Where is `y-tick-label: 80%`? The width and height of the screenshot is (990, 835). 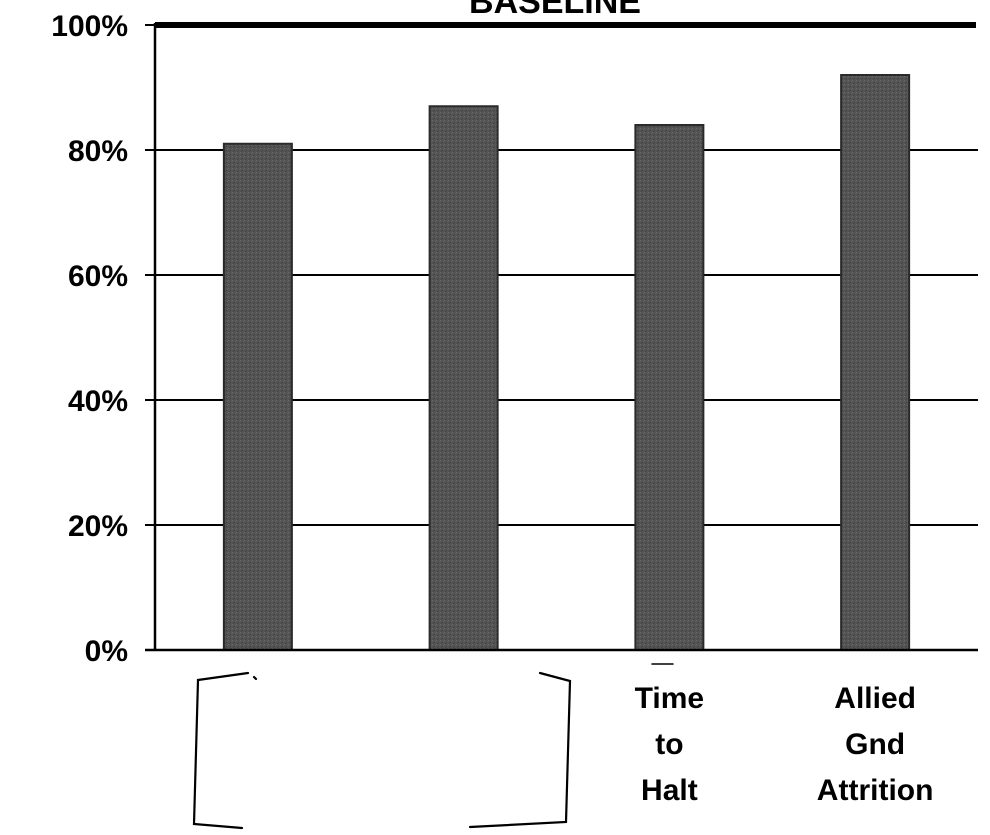
y-tick-label: 80% is located at coordinates (98, 151).